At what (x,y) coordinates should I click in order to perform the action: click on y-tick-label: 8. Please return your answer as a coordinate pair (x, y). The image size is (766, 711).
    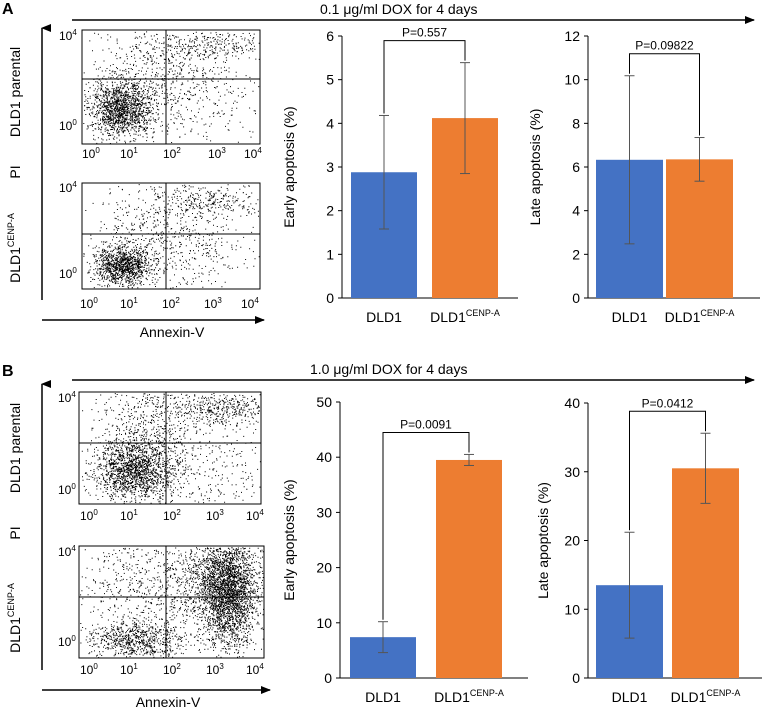
    Looking at the image, I should click on (576, 123).